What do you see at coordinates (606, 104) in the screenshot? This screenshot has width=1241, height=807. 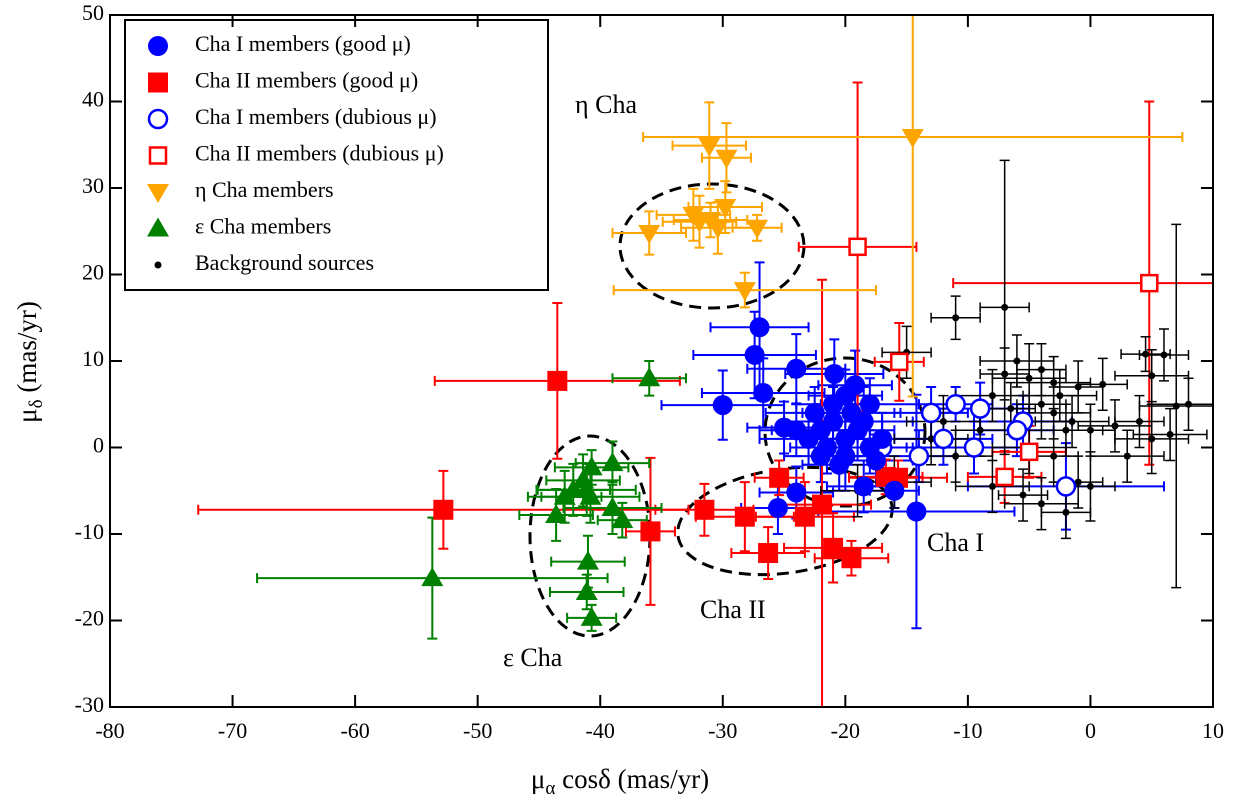 I see `annotation: η Cha` at bounding box center [606, 104].